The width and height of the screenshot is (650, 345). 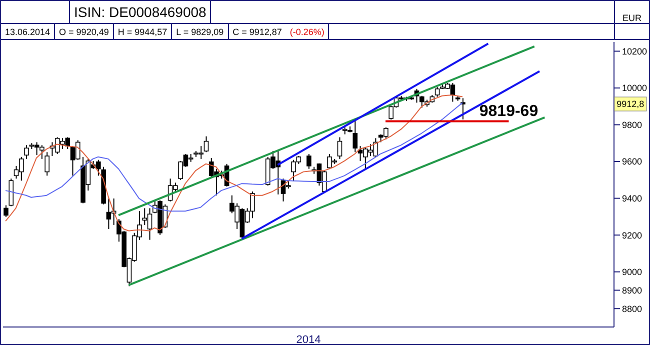 I want to click on y-axis-title: EUR, so click(x=631, y=17).